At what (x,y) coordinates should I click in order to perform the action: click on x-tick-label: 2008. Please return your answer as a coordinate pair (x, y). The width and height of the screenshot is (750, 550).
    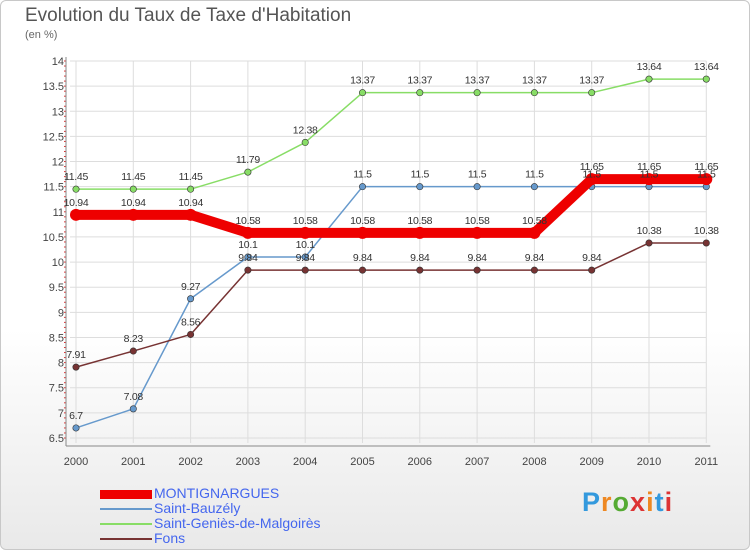
    Looking at the image, I should click on (534, 462).